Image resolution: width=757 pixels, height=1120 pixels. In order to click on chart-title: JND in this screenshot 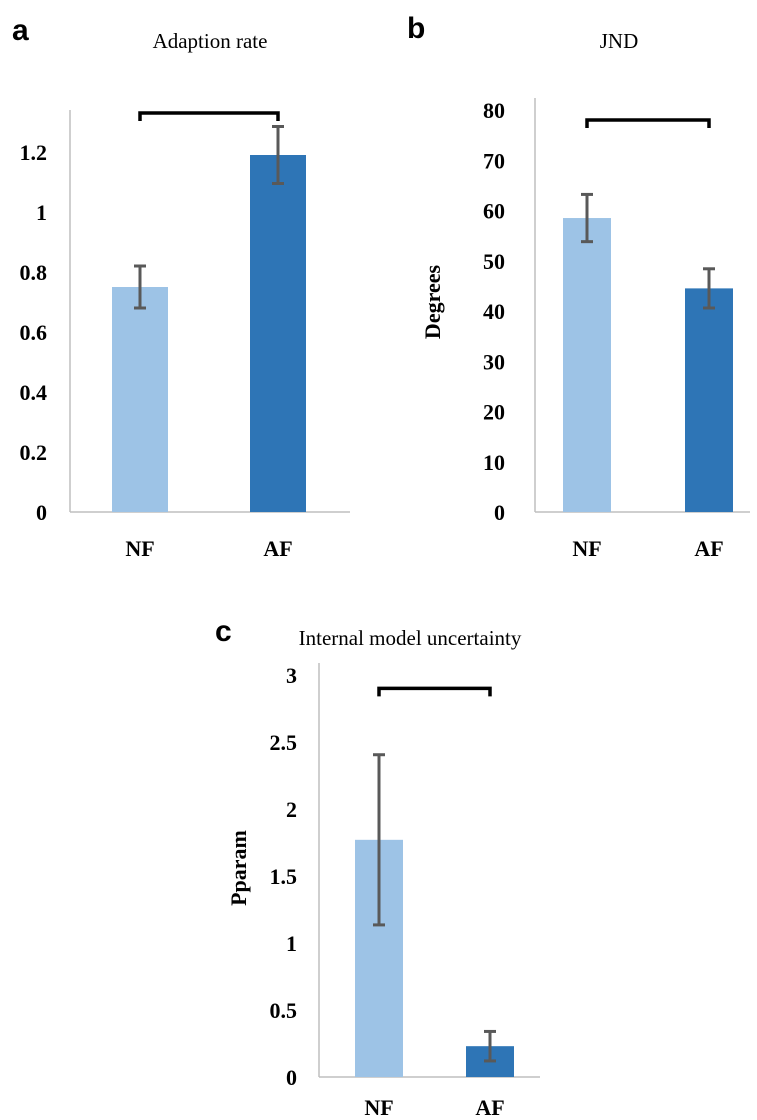, I will do `click(619, 41)`.